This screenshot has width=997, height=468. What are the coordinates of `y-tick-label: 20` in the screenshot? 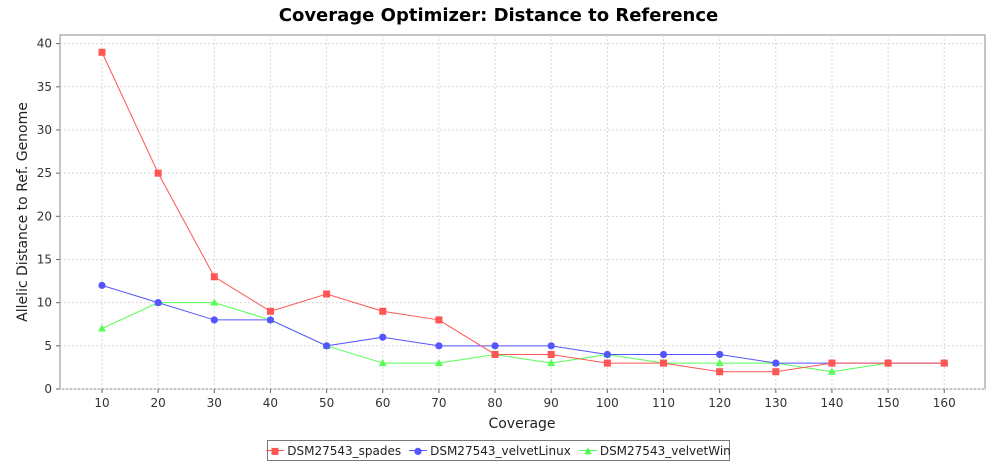 It's located at (44, 216).